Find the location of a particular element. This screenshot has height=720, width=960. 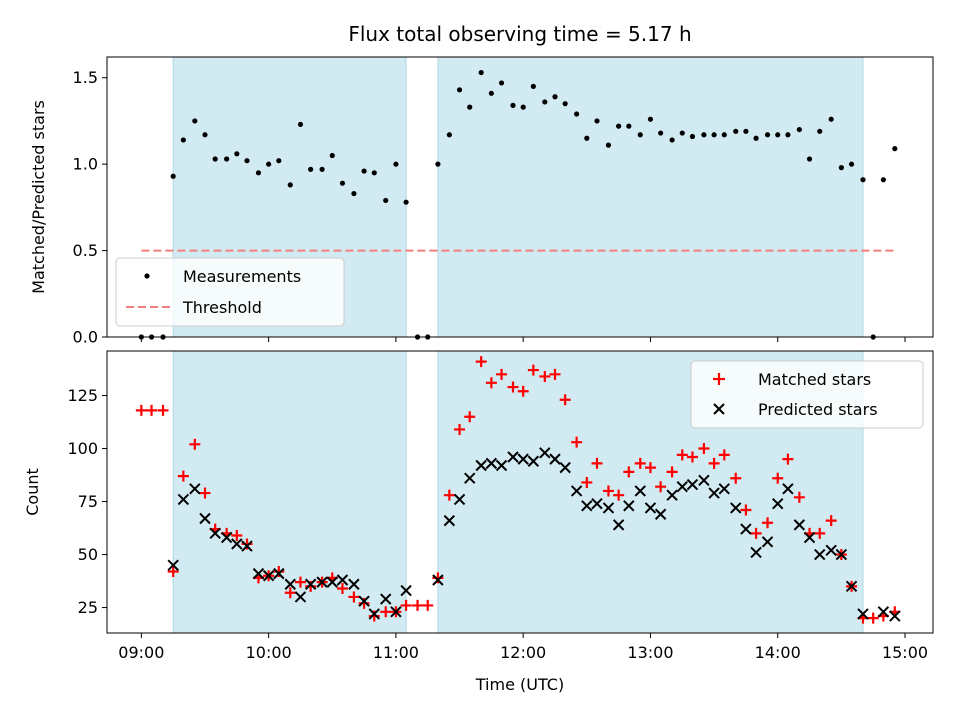

bottom-legend-box is located at coordinates (807, 394).